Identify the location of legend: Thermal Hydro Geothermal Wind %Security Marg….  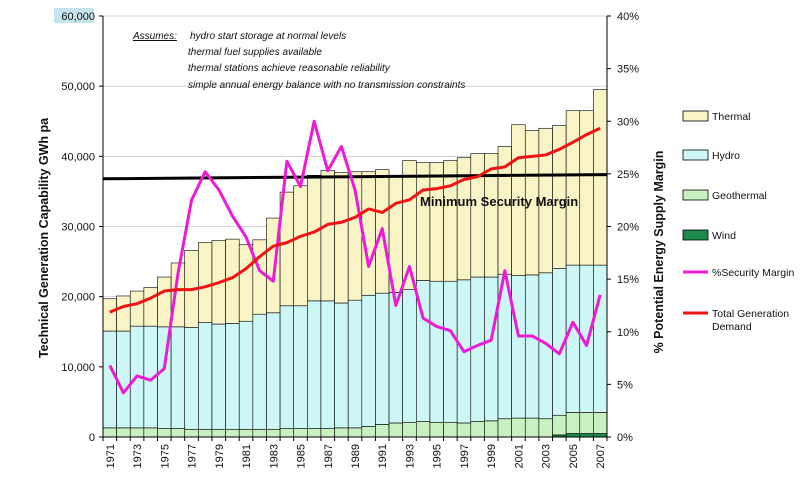
(738, 221).